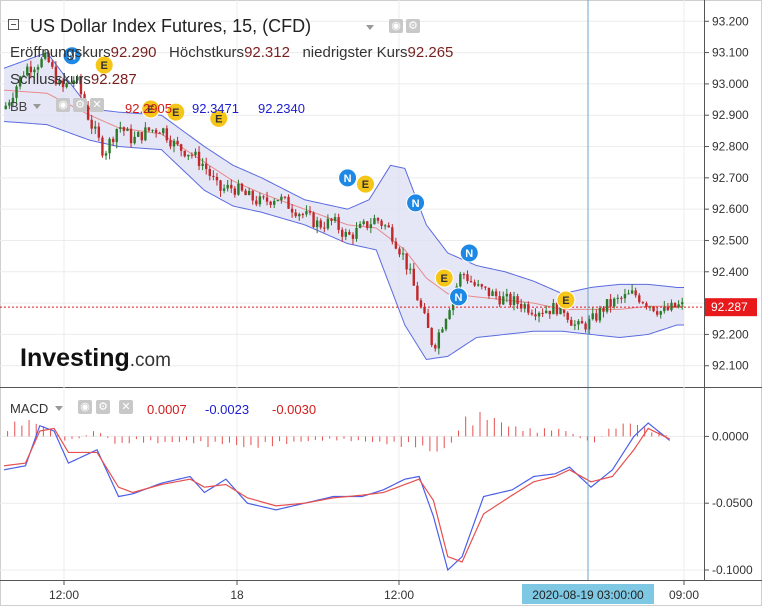 The height and width of the screenshot is (606, 762). I want to click on macd-label: MACD, so click(29, 408).